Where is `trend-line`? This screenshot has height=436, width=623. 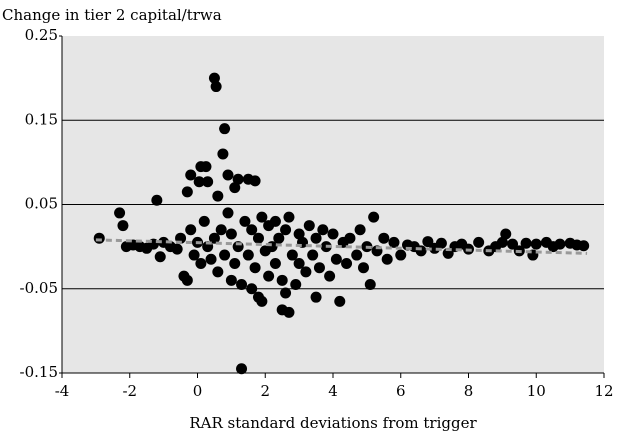 trend-line is located at coordinates (341, 246).